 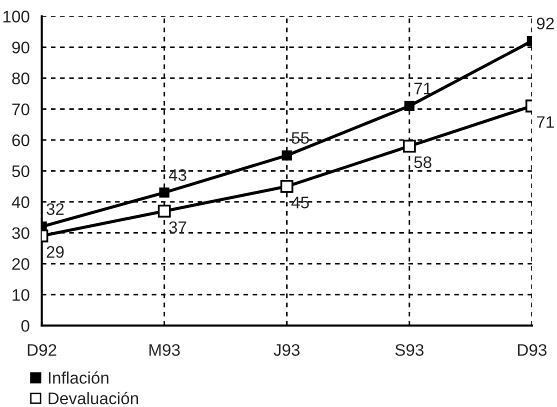 I want to click on y-tick-label: 40, so click(x=21, y=202).